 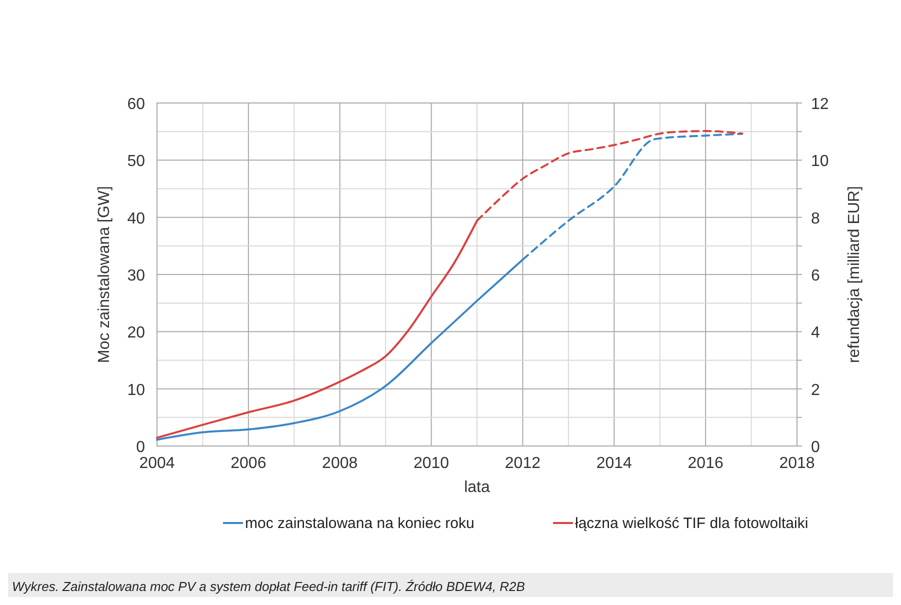 What do you see at coordinates (614, 463) in the screenshot?
I see `x-tick-label: 2014` at bounding box center [614, 463].